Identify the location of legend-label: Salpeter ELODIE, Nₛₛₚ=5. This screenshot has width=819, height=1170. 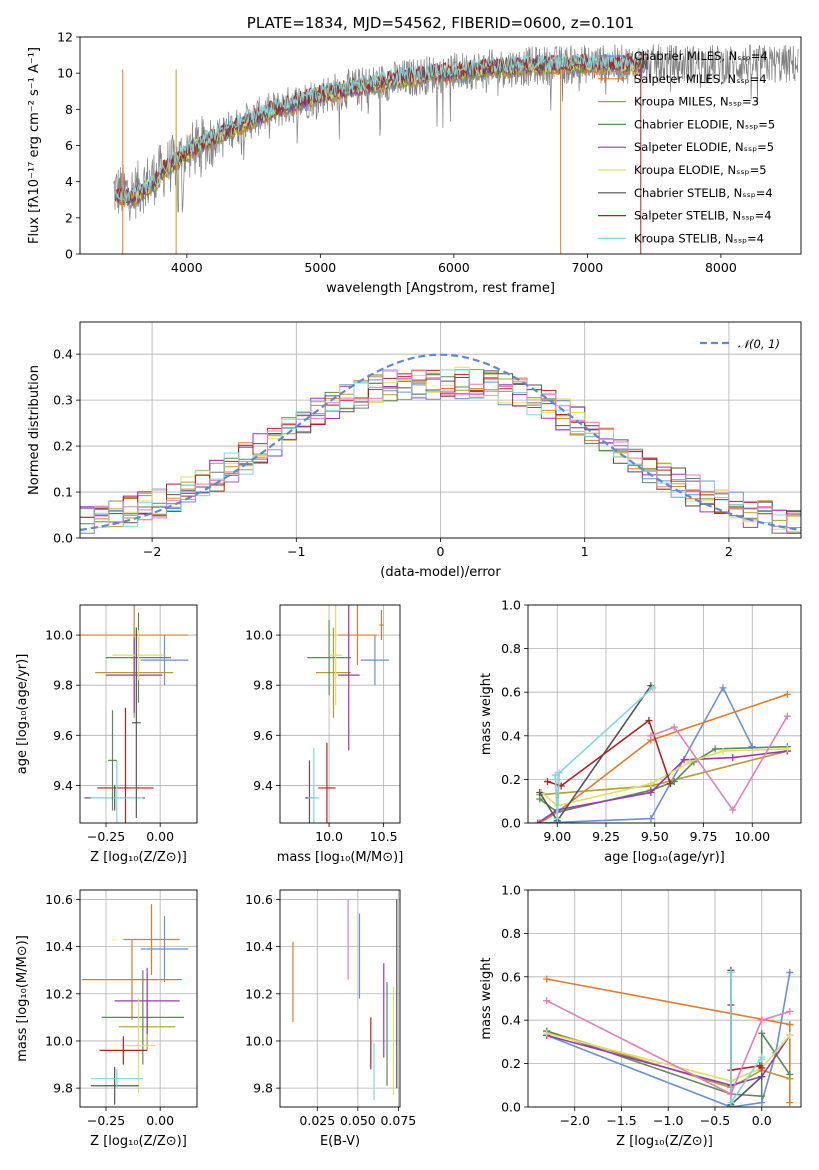
(704, 147).